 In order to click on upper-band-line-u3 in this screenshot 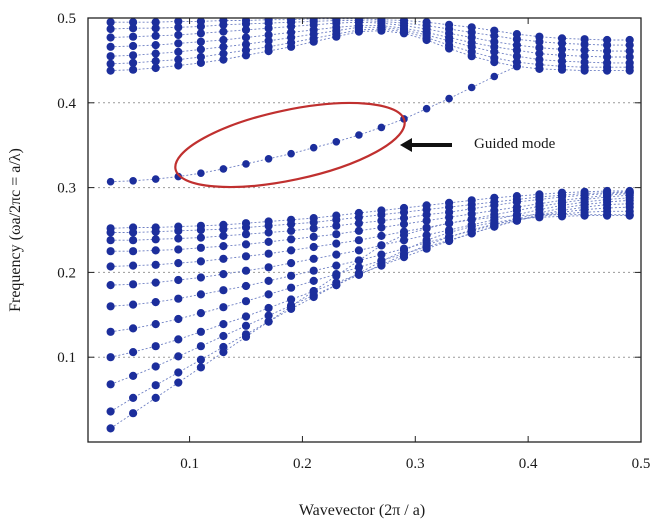, I will do `click(370, 45)`.